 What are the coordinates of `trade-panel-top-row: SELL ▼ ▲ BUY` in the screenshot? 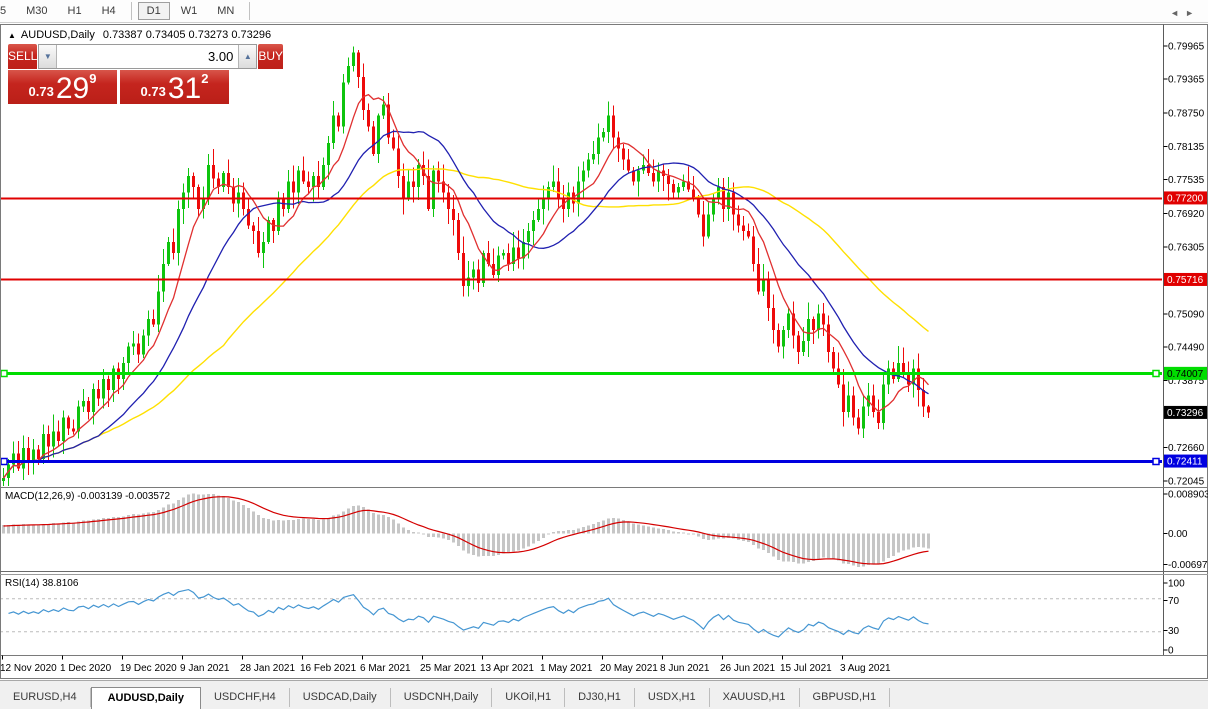 It's located at (146, 56).